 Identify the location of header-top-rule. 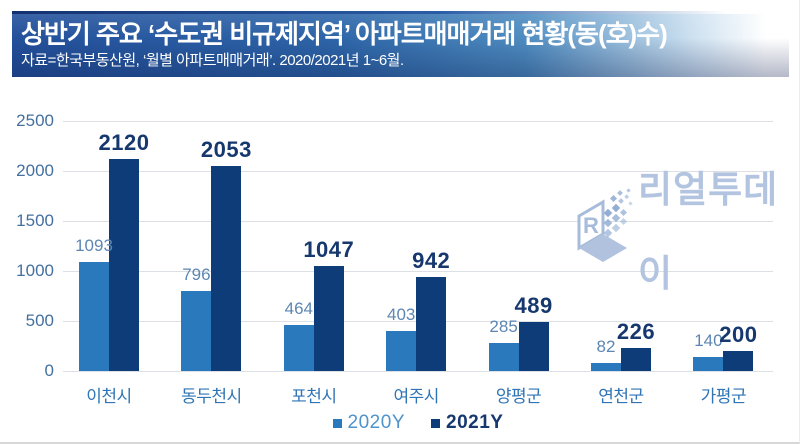
(400, 12).